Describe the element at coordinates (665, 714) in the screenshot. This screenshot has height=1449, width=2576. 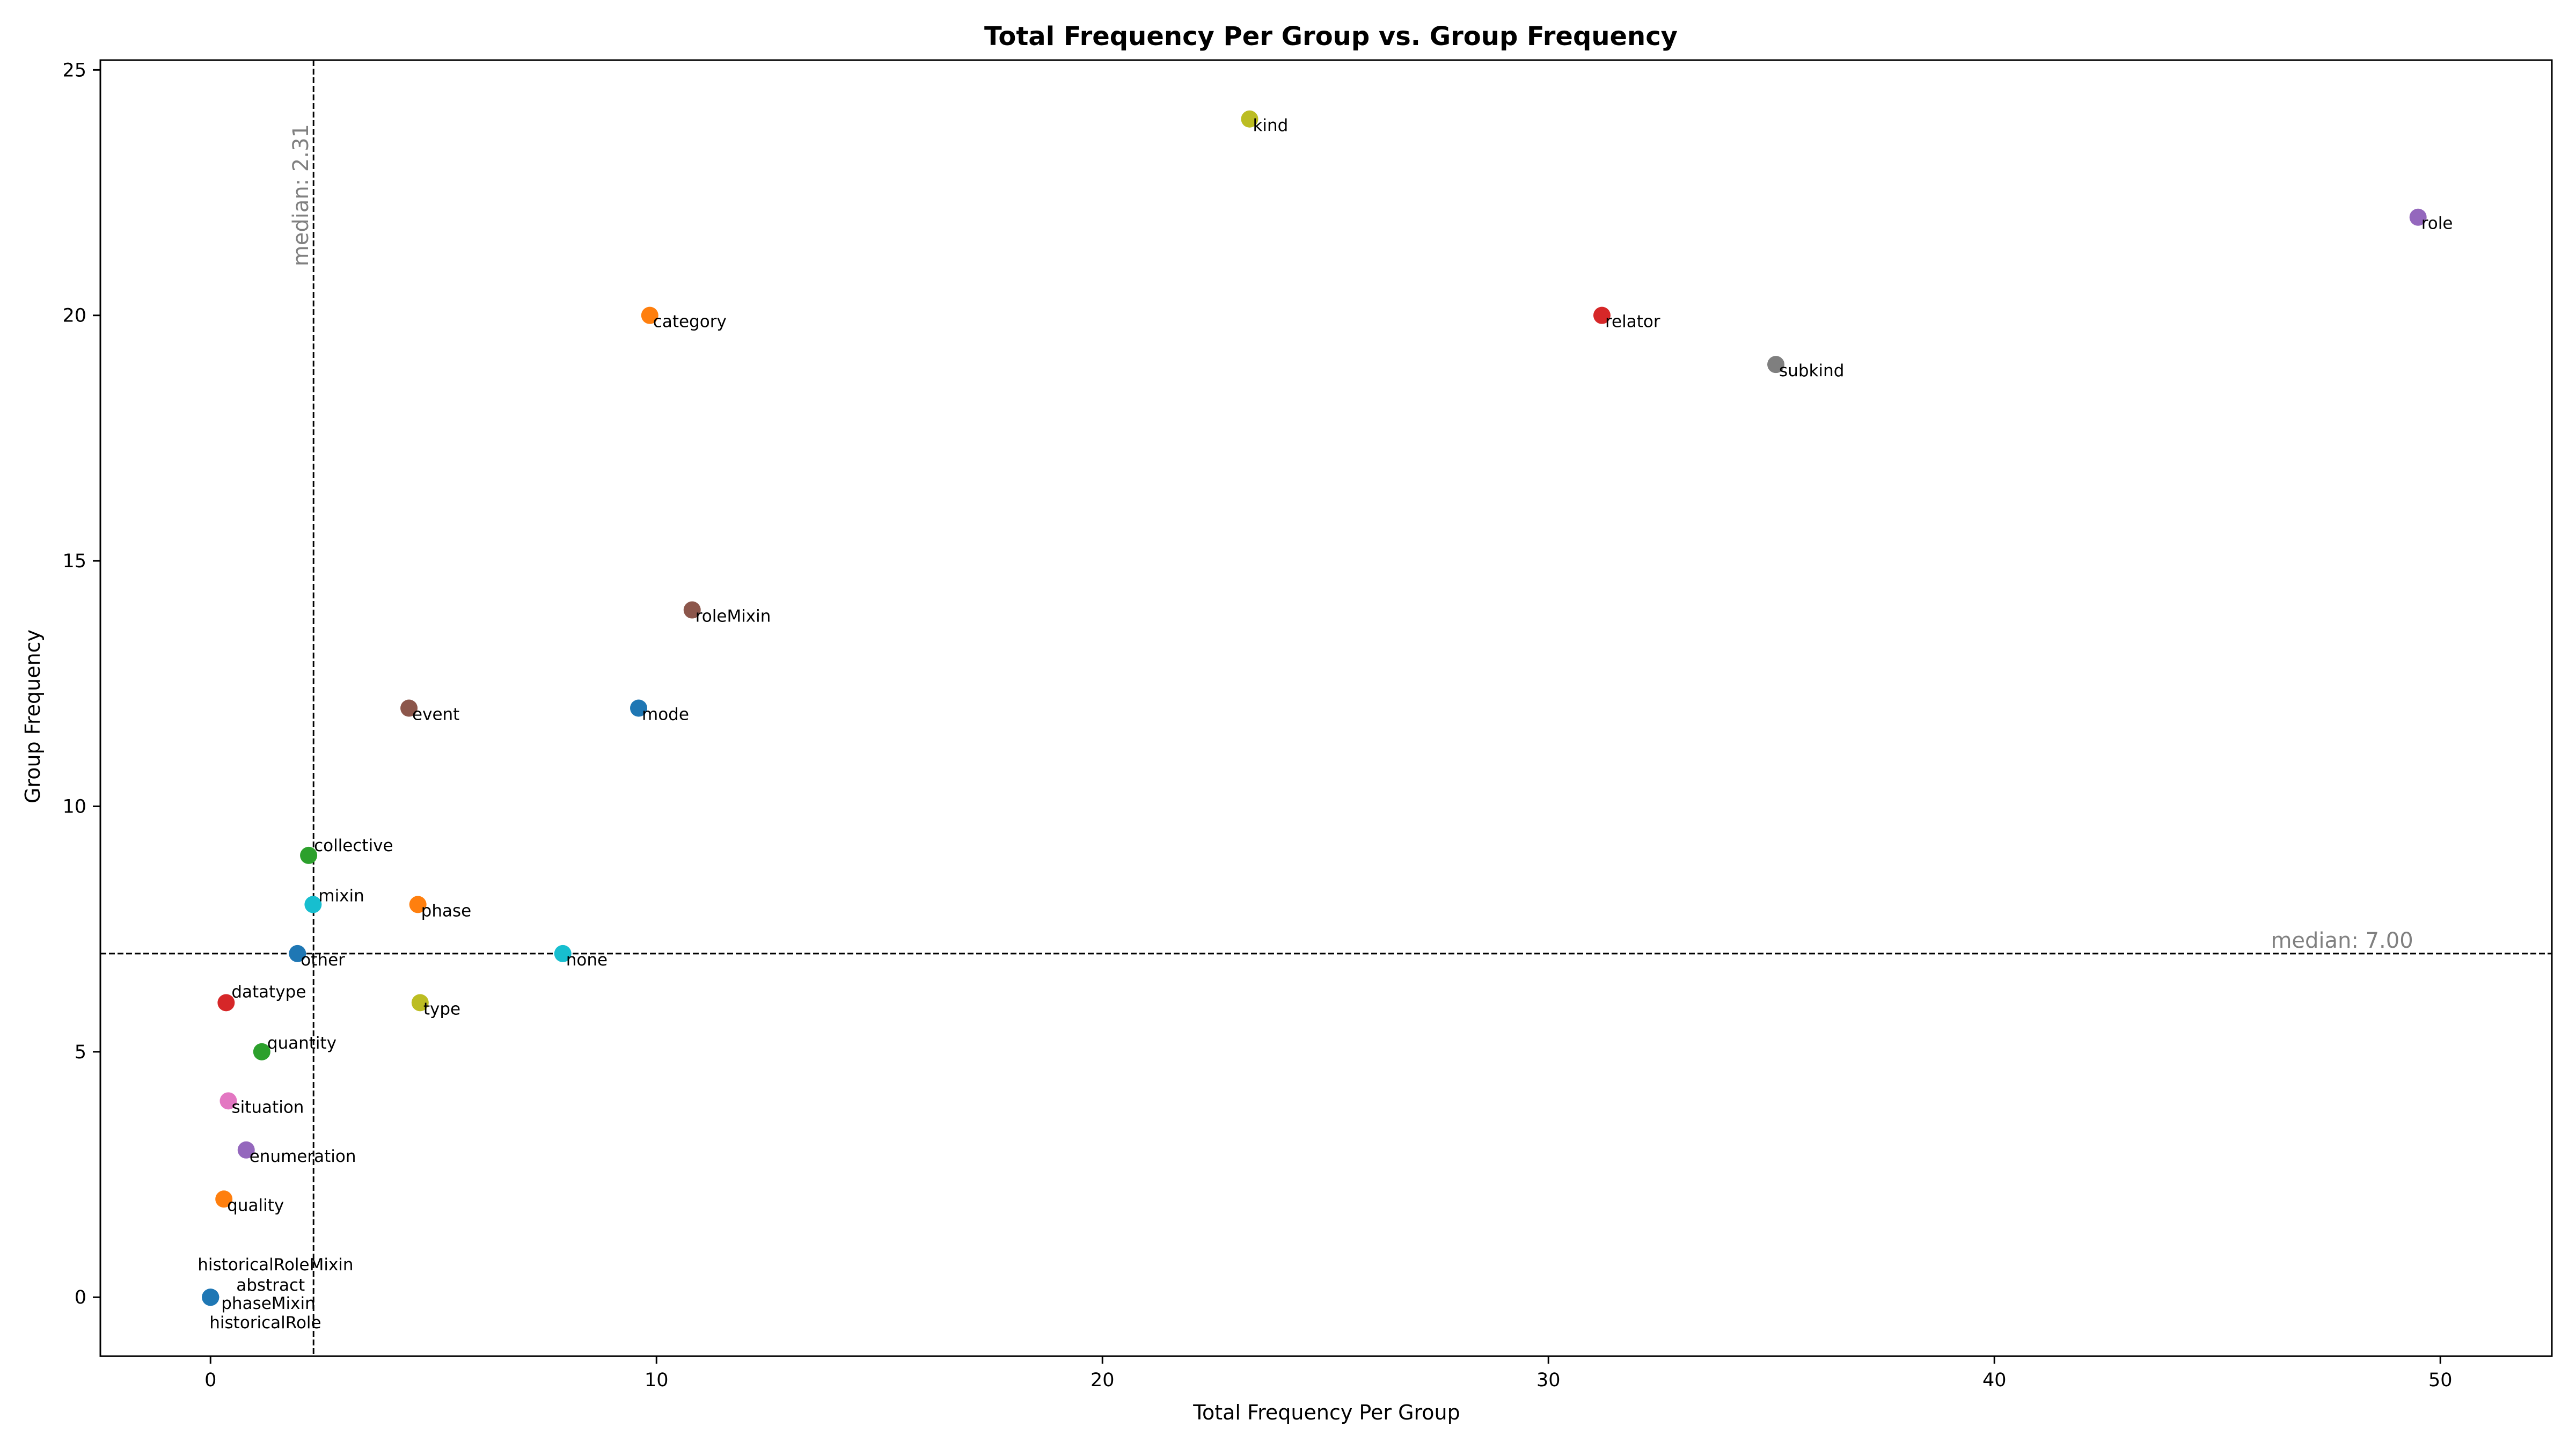
I see `data-point-label: mode` at that location.